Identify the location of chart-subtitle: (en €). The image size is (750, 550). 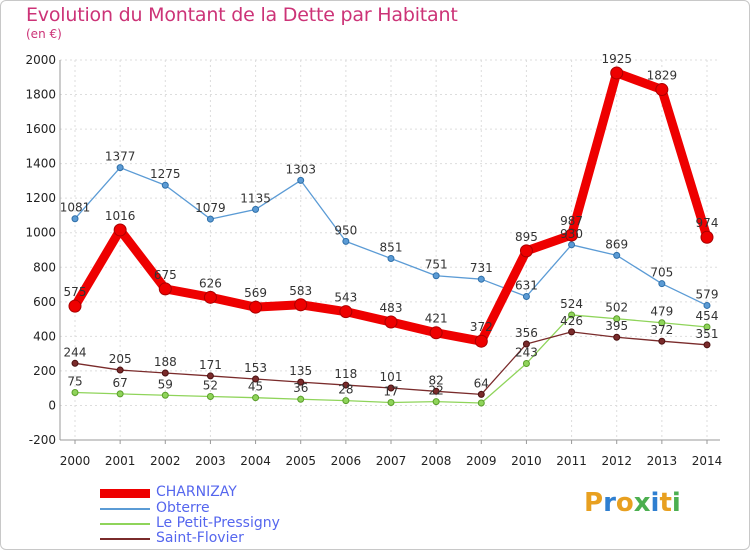
(44, 34).